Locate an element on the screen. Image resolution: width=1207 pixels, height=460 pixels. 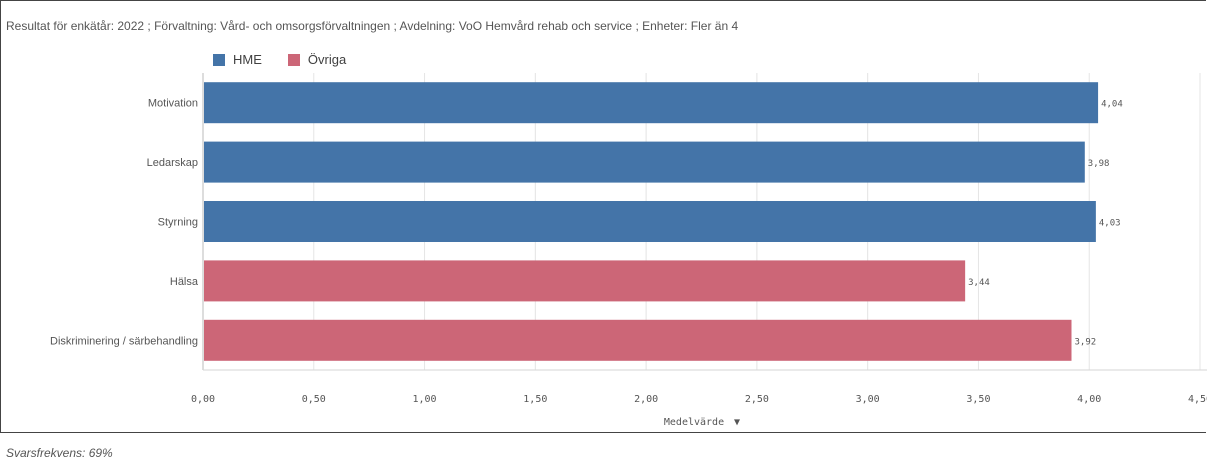
legend-label-ovriga: Övriga is located at coordinates (327, 59).